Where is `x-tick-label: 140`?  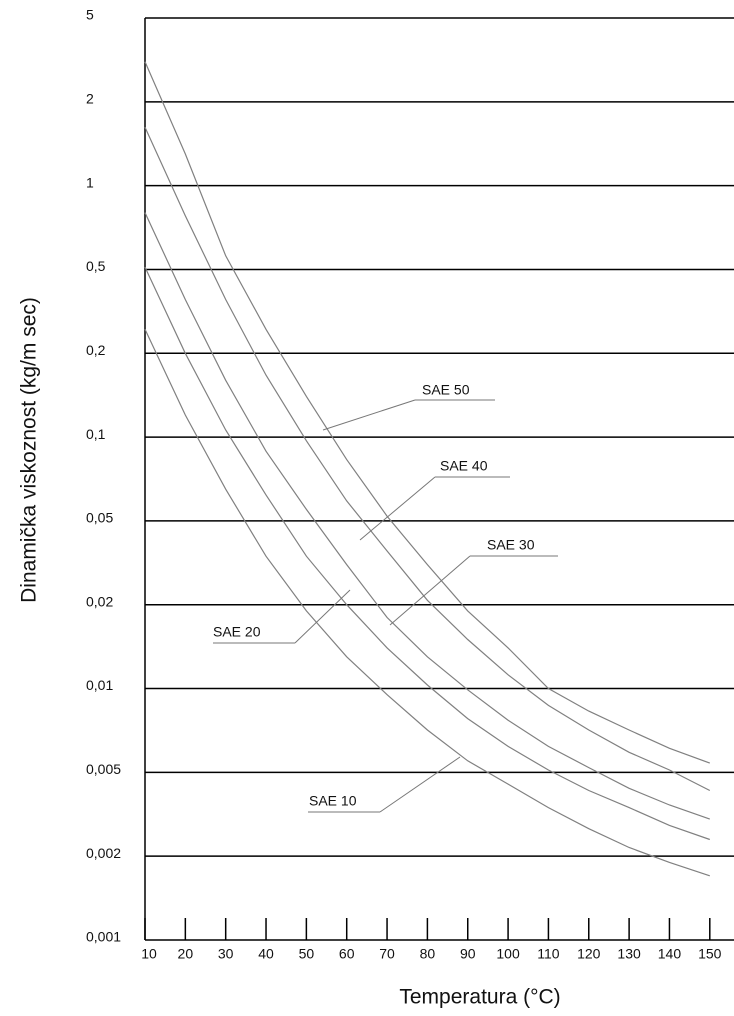
x-tick-label: 140 is located at coordinates (670, 954).